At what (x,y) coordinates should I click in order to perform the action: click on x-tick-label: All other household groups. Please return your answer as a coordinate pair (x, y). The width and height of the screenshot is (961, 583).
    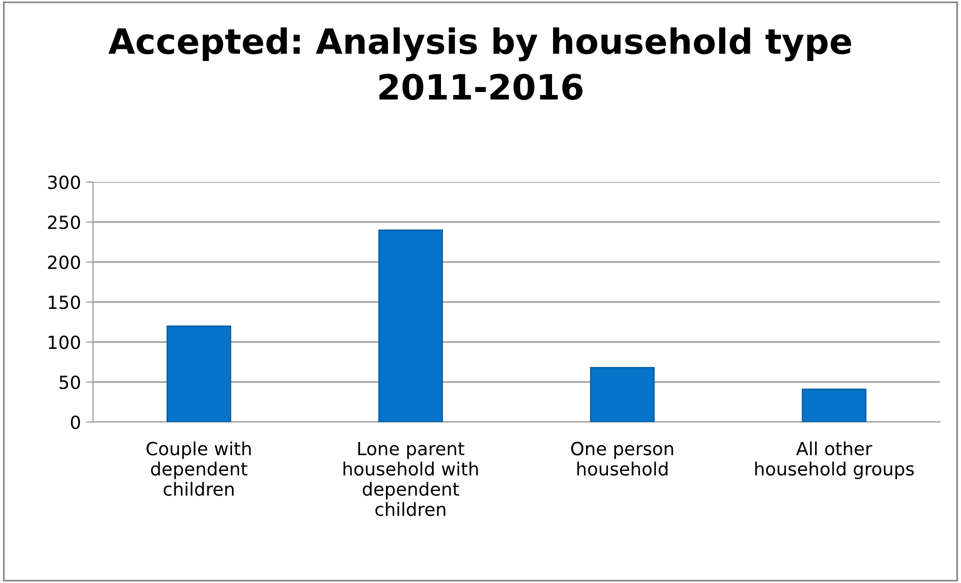
    Looking at the image, I should click on (834, 460).